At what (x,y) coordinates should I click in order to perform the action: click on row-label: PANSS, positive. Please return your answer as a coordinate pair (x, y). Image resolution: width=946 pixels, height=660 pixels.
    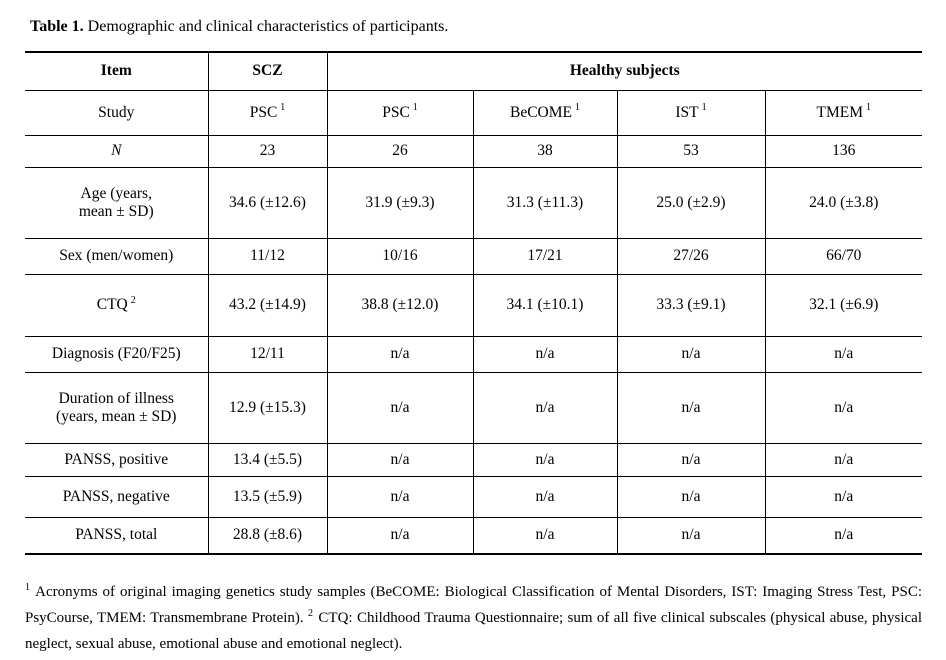
    Looking at the image, I should click on (117, 459).